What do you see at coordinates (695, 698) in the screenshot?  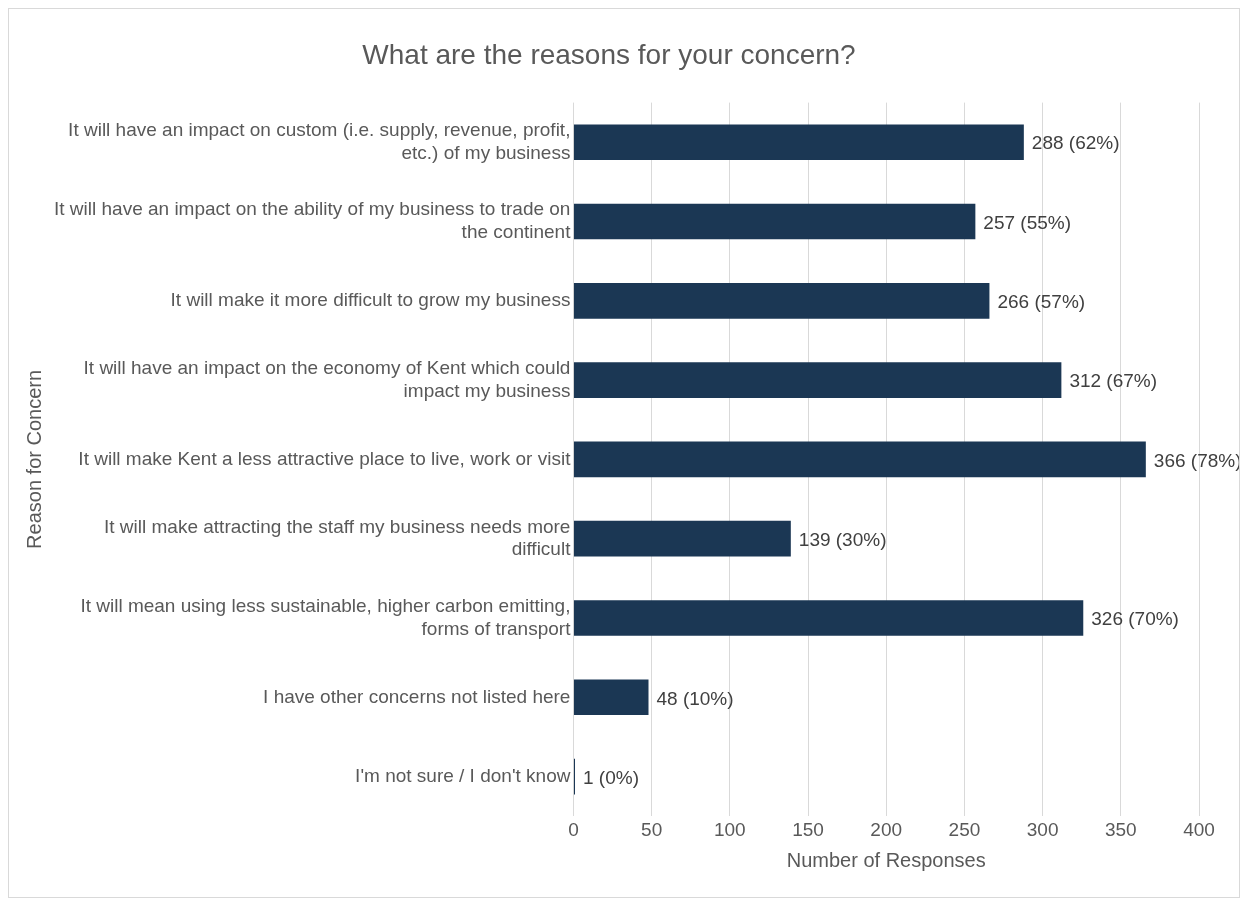 I see `data-label: 48 (10%)` at bounding box center [695, 698].